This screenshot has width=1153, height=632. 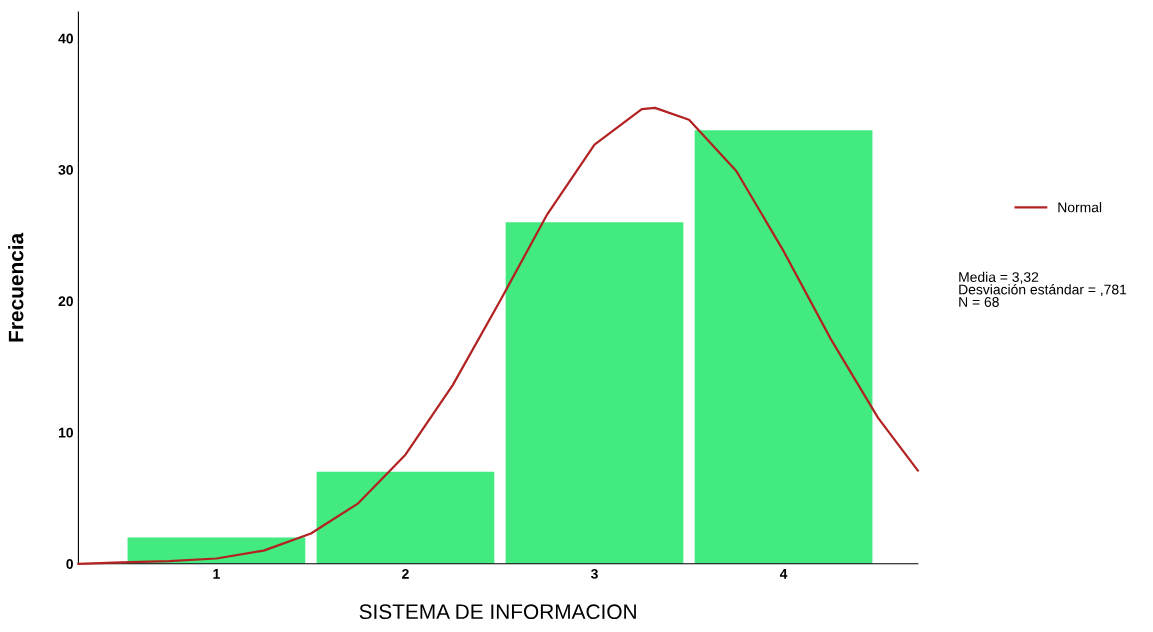 What do you see at coordinates (69, 564) in the screenshot?
I see `y-tick-label: 0` at bounding box center [69, 564].